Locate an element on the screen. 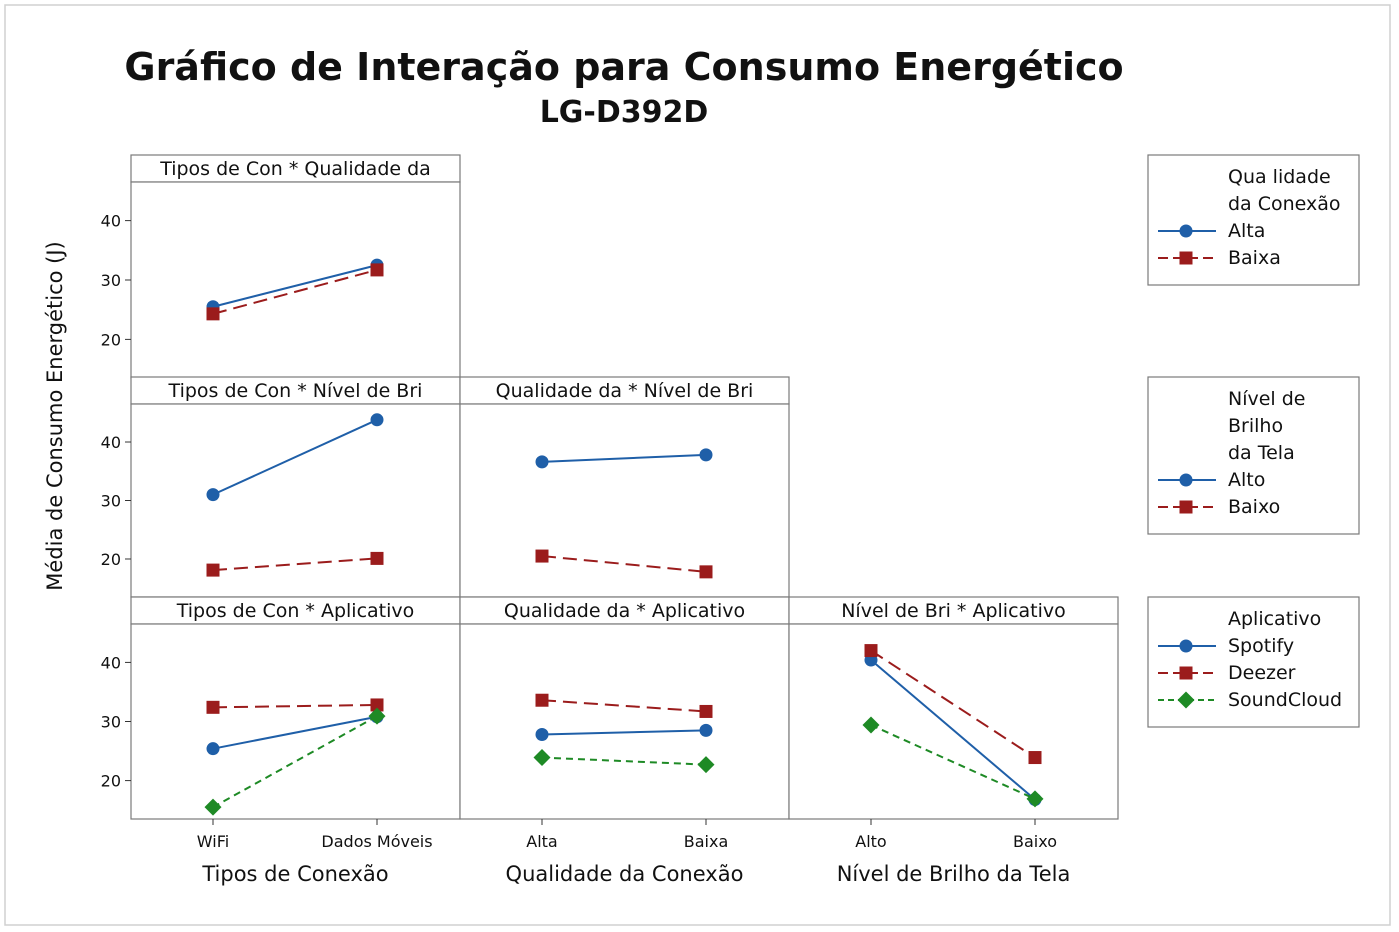 This screenshot has height=932, width=1399. panel-3: Qualidade da * Nível de Bri is located at coordinates (624, 487).